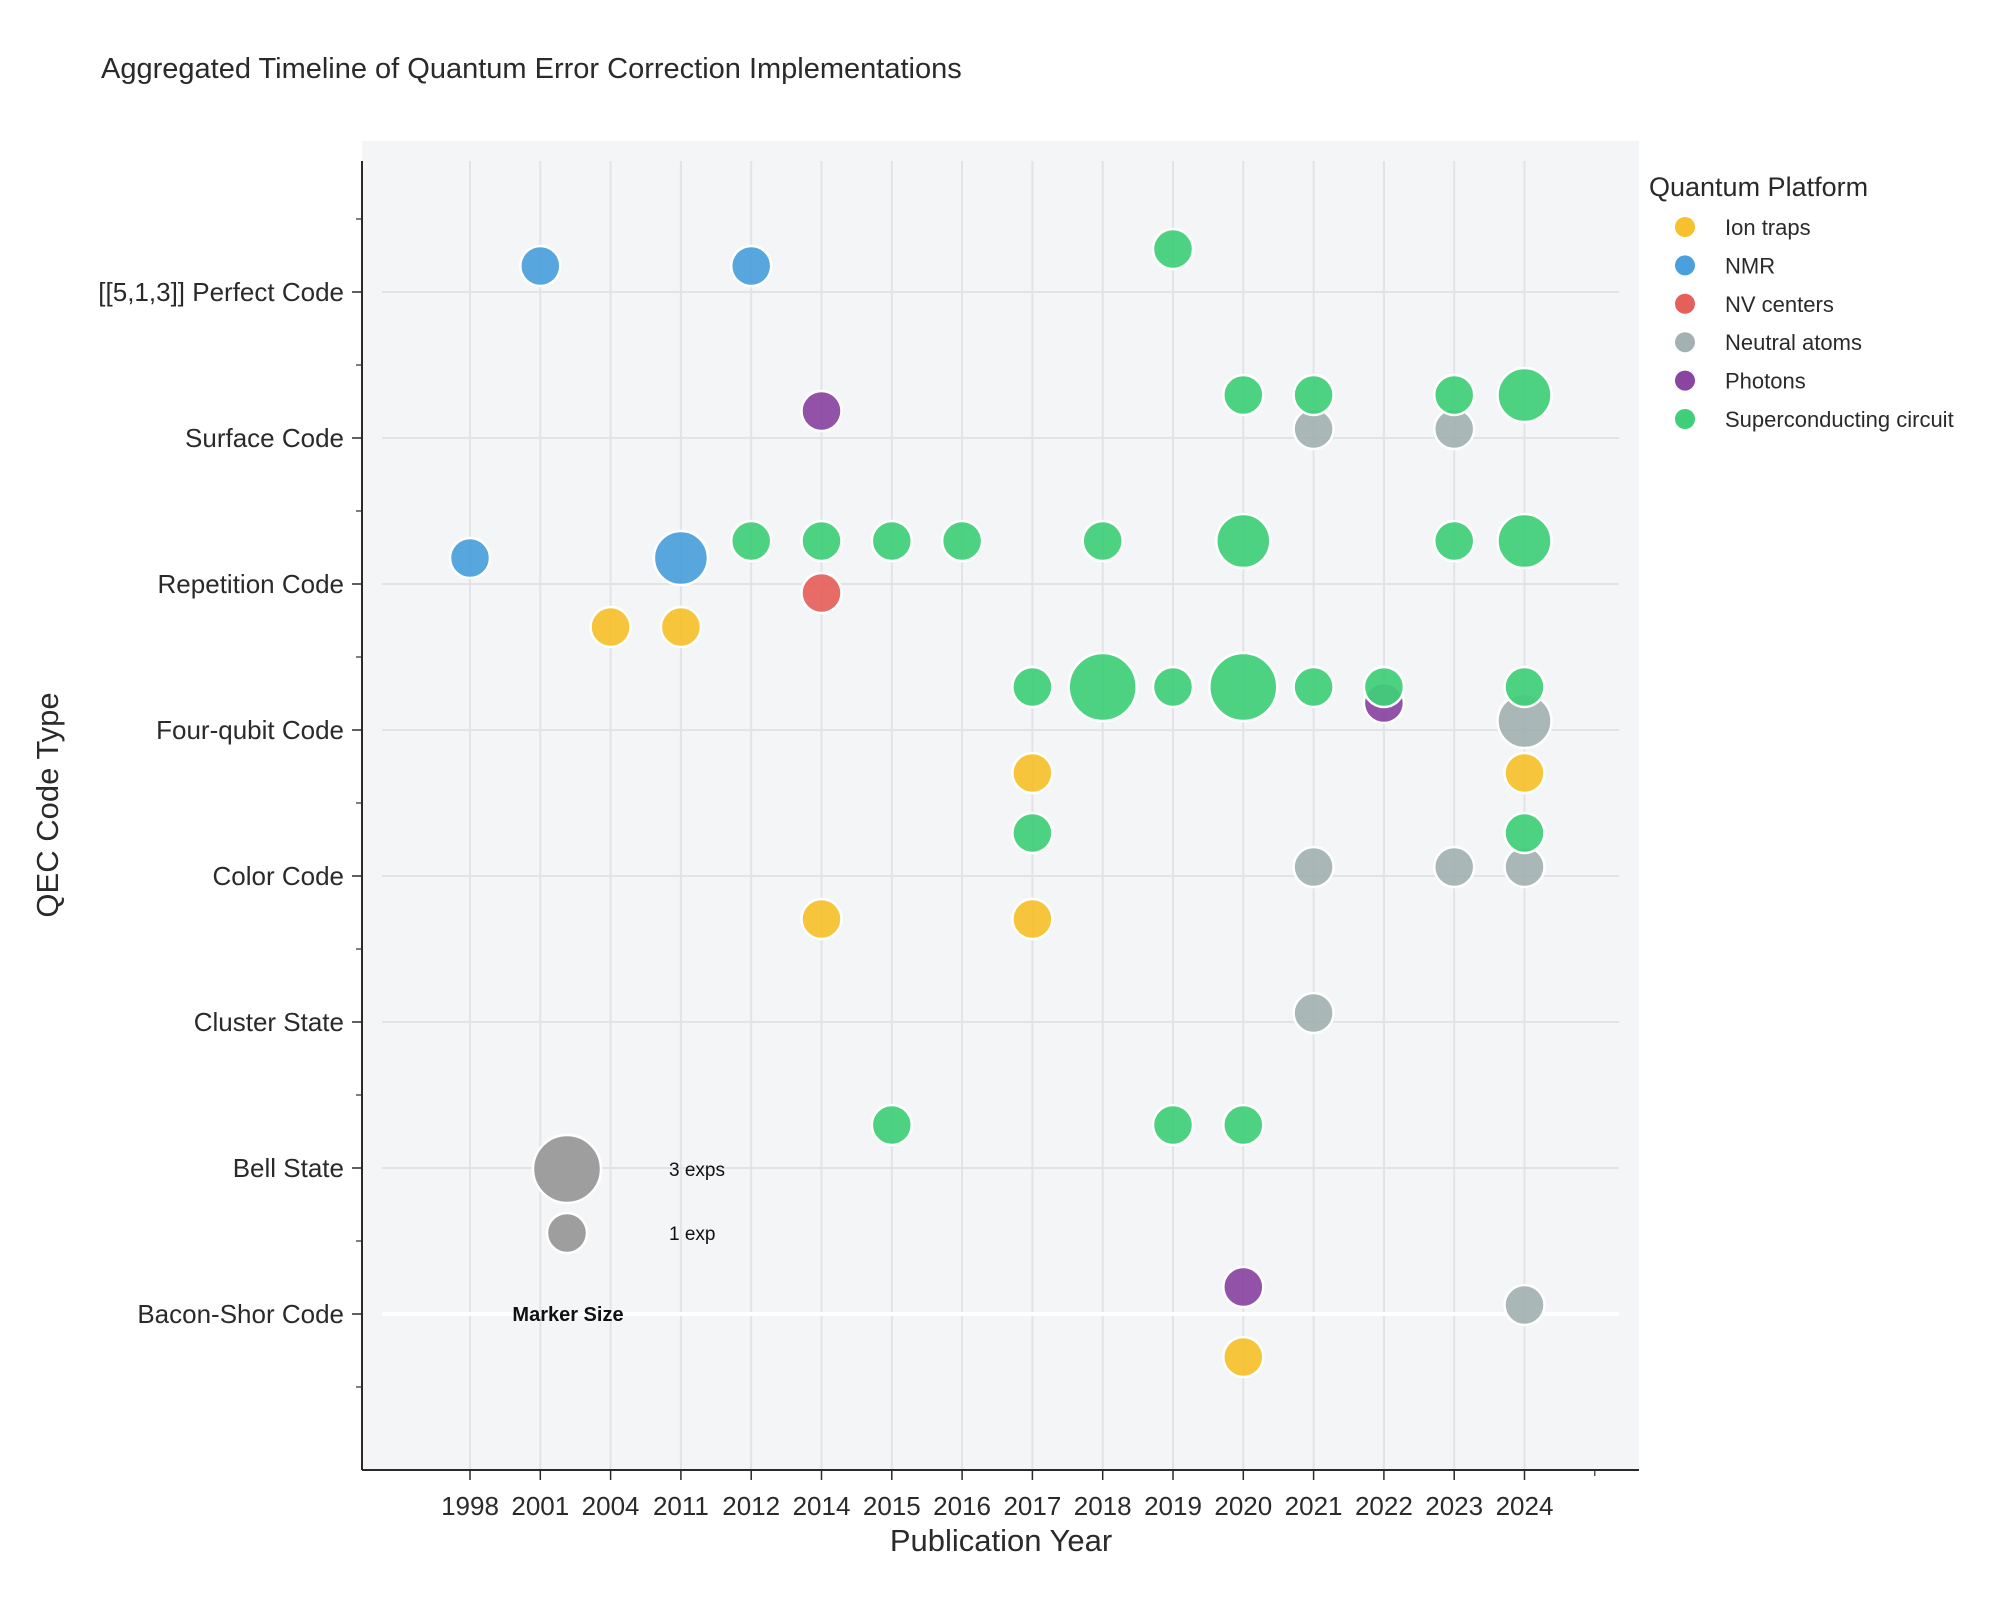 This screenshot has width=2000, height=1600. What do you see at coordinates (1768, 227) in the screenshot?
I see `legend-label: Ion traps` at bounding box center [1768, 227].